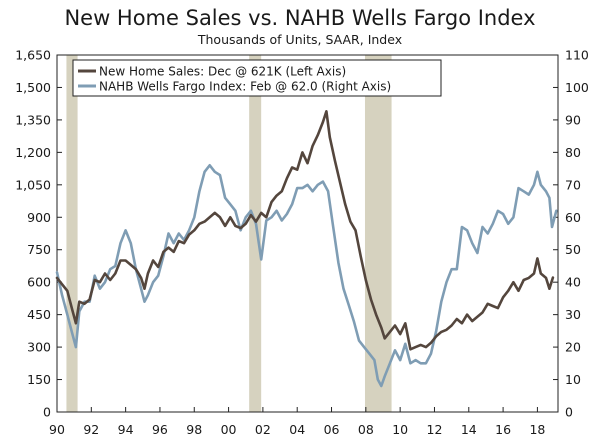  Describe the element at coordinates (537, 429) in the screenshot. I see `x-tick-label: 18` at that location.